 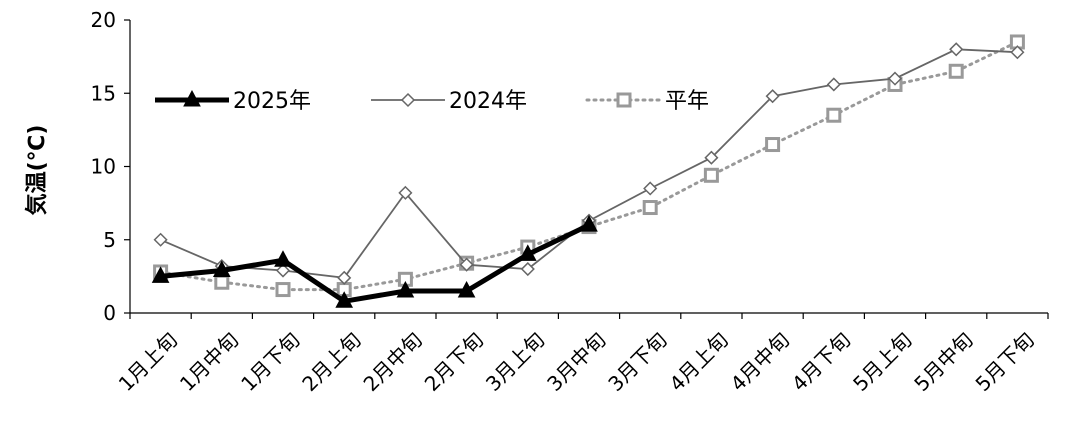 I want to click on legend-item-1: 2024年, so click(x=449, y=101).